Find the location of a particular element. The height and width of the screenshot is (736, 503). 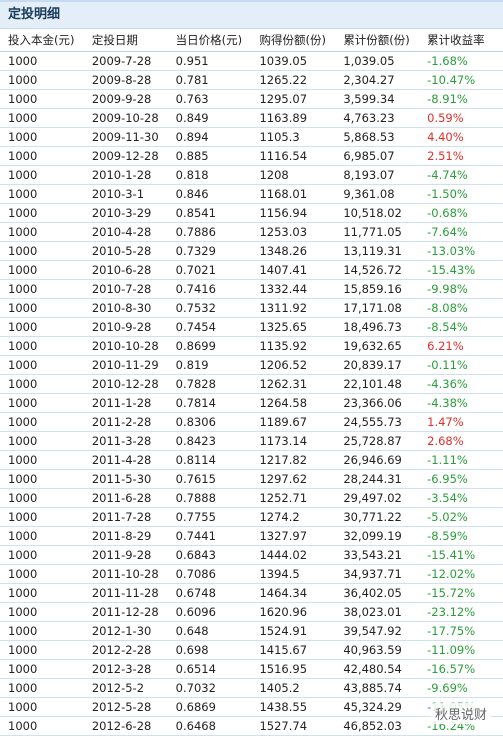

cell: 2011-9-28 is located at coordinates (125, 555).